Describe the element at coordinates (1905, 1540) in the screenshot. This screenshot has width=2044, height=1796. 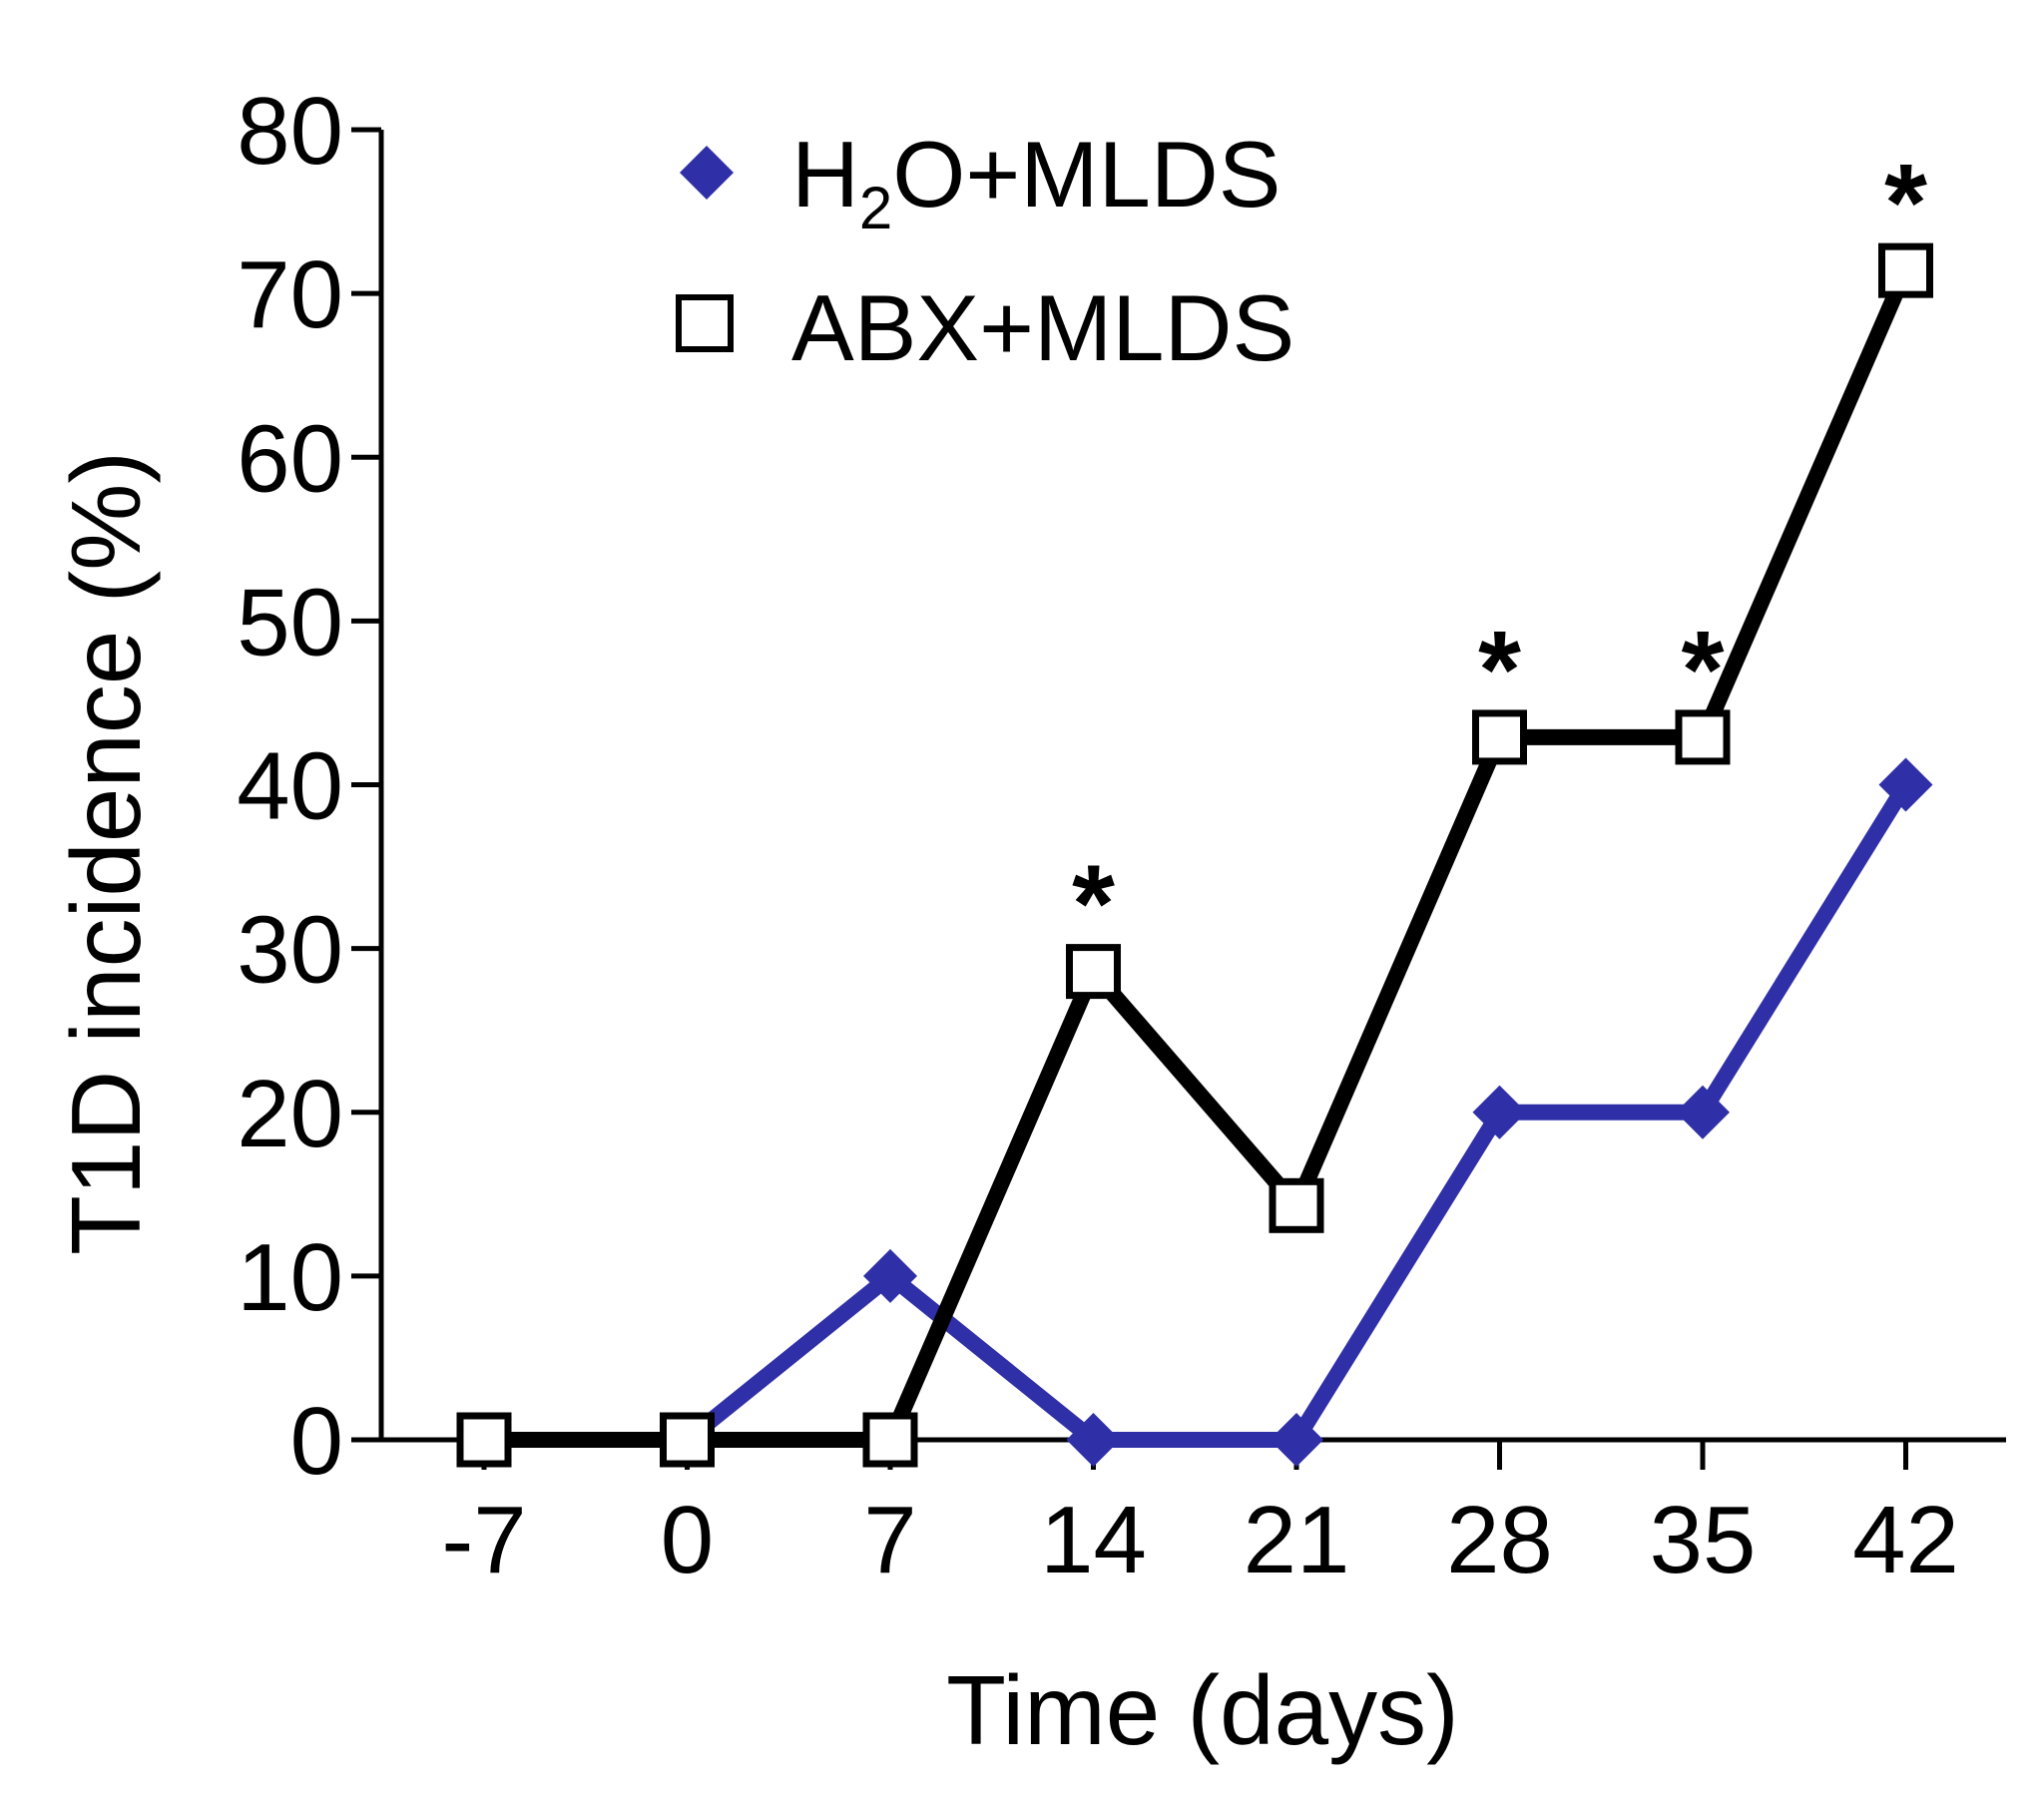
I see `x-tick-label: 42` at that location.